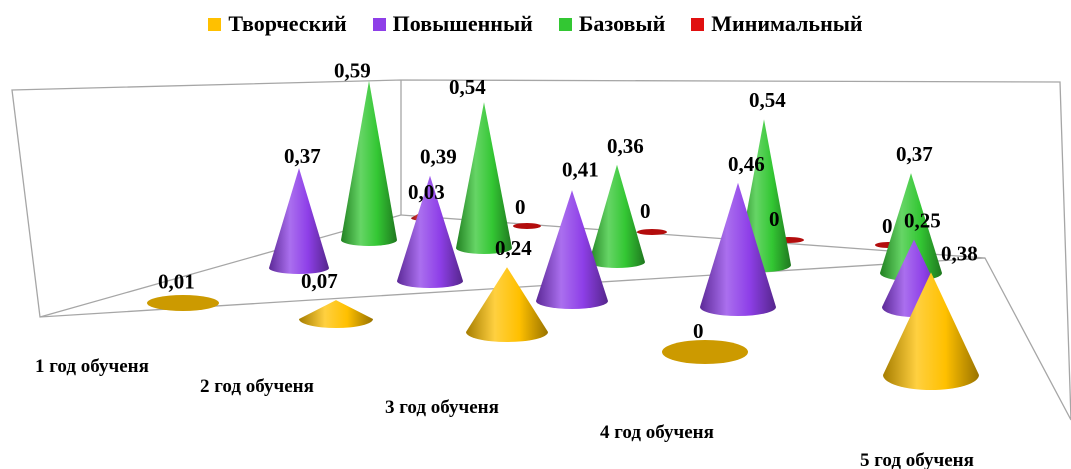 The image size is (1071, 469). Describe the element at coordinates (467, 87) in the screenshot. I see `data-label-2-1: 0,54` at that location.